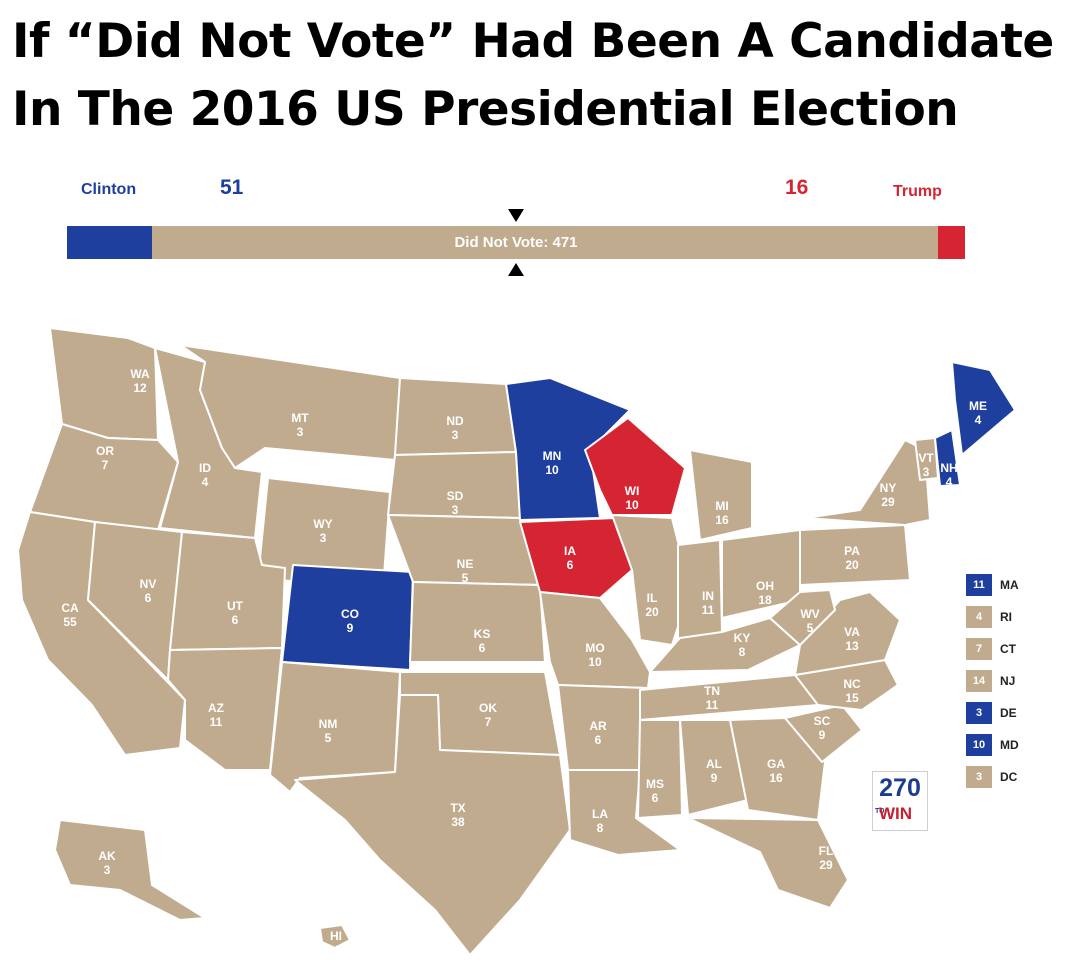 The height and width of the screenshot is (962, 1080). I want to click on state-ev-ky: 8, so click(742, 652).